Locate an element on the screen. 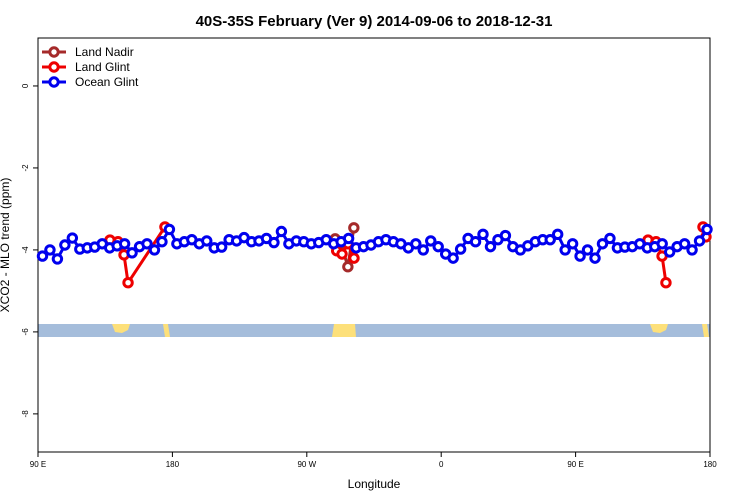 The height and width of the screenshot is (500, 750). y-tick-label: -8 is located at coordinates (25, 414).